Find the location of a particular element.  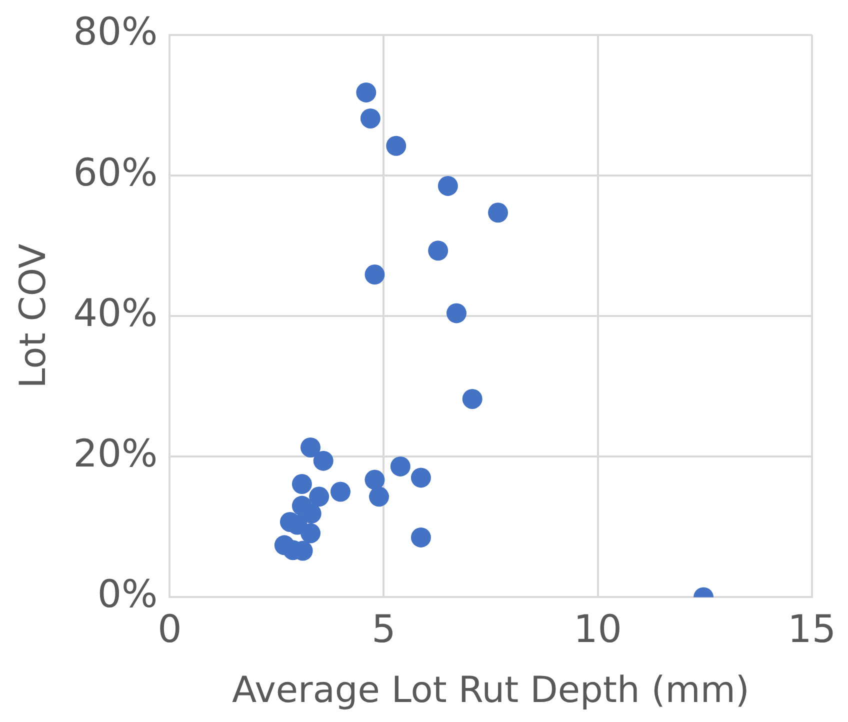

y-tick-label: 80% is located at coordinates (115, 32).